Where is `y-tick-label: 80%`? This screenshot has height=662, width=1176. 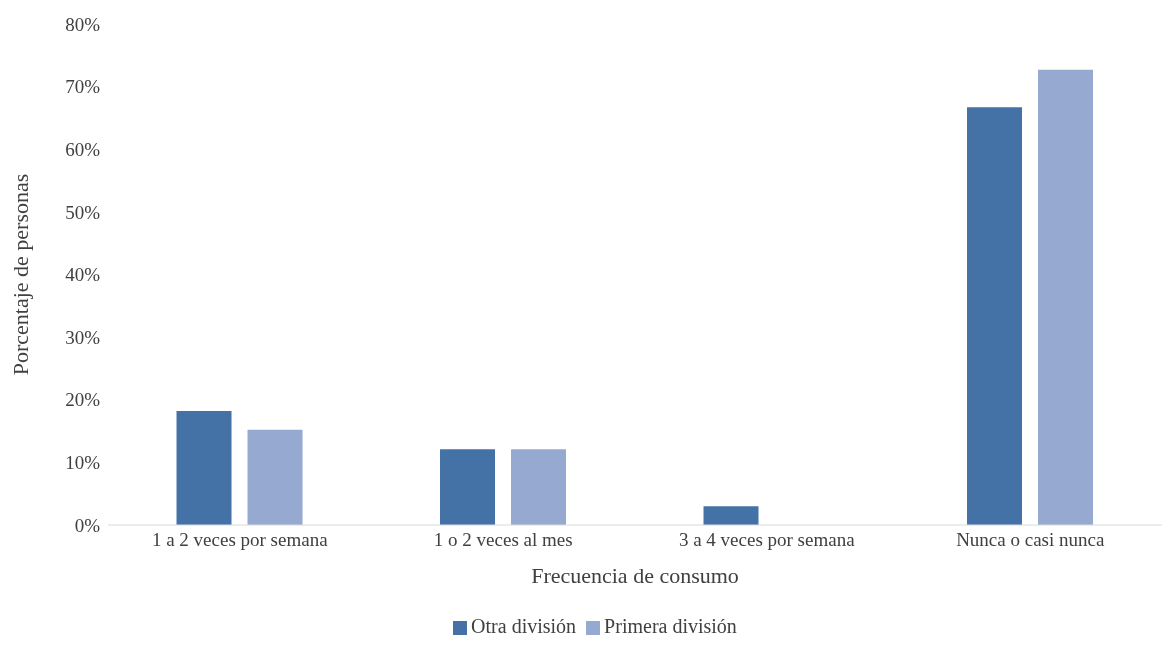 y-tick-label: 80% is located at coordinates (83, 24).